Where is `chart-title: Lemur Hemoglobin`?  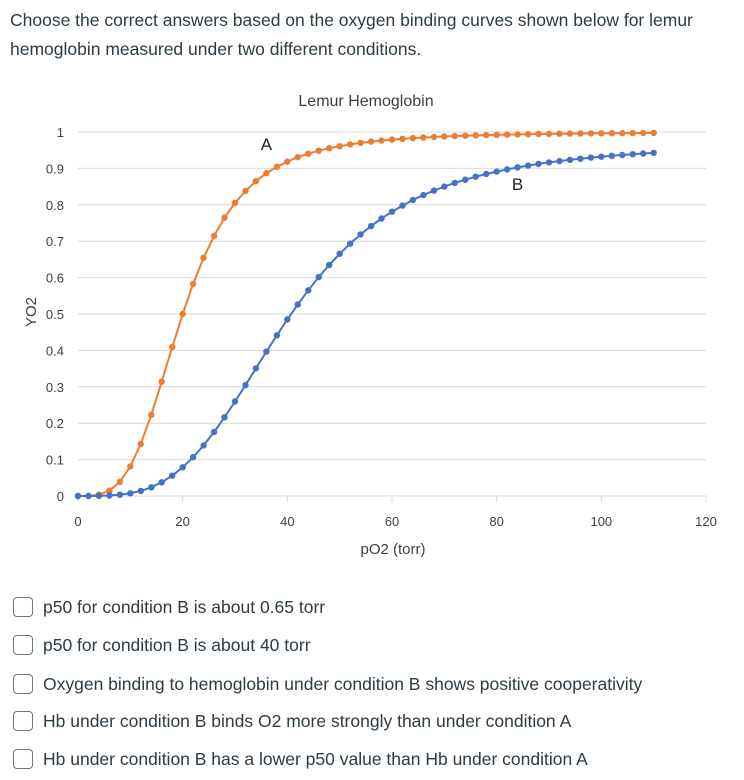 chart-title: Lemur Hemoglobin is located at coordinates (365, 101).